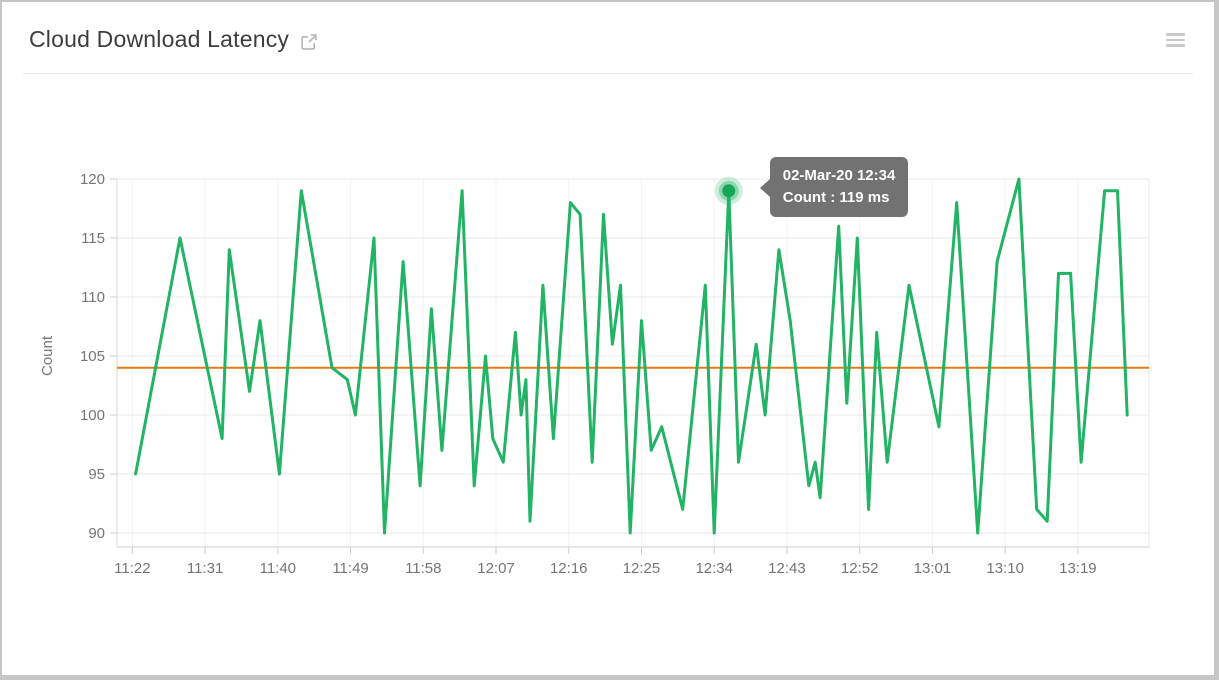 The image size is (1219, 680). Describe the element at coordinates (860, 568) in the screenshot. I see `x-axis-tick-label: 12:52` at that location.